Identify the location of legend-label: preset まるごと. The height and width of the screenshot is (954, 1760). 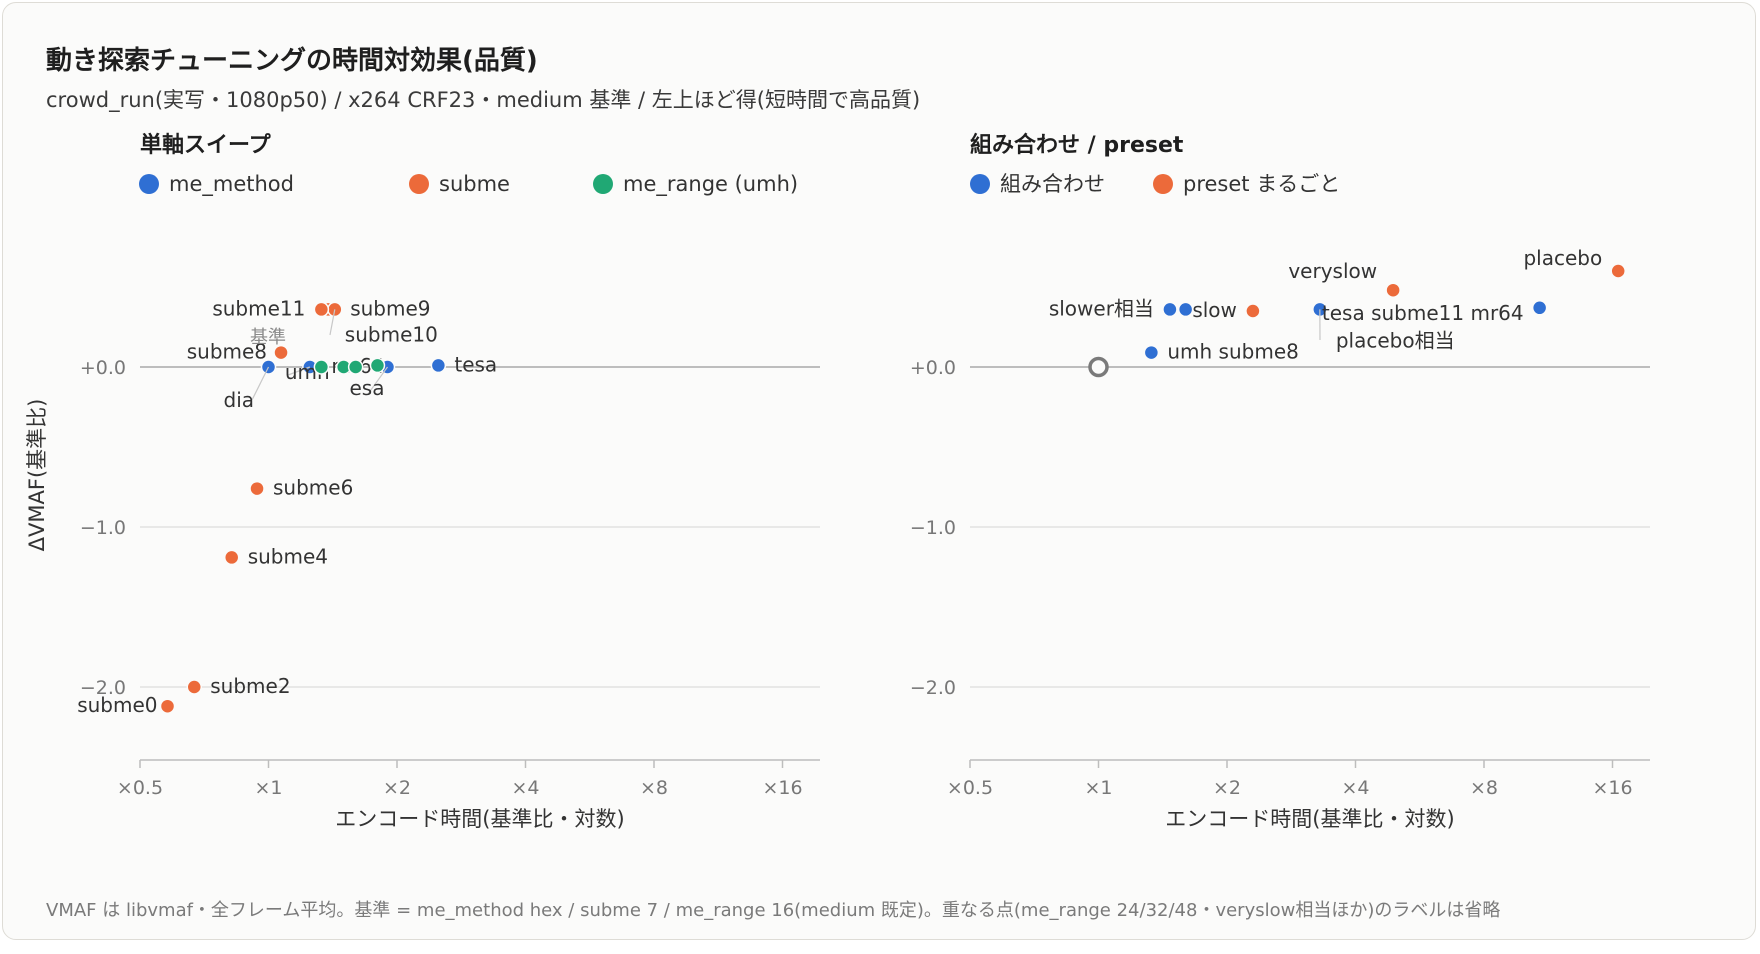
(1261, 184).